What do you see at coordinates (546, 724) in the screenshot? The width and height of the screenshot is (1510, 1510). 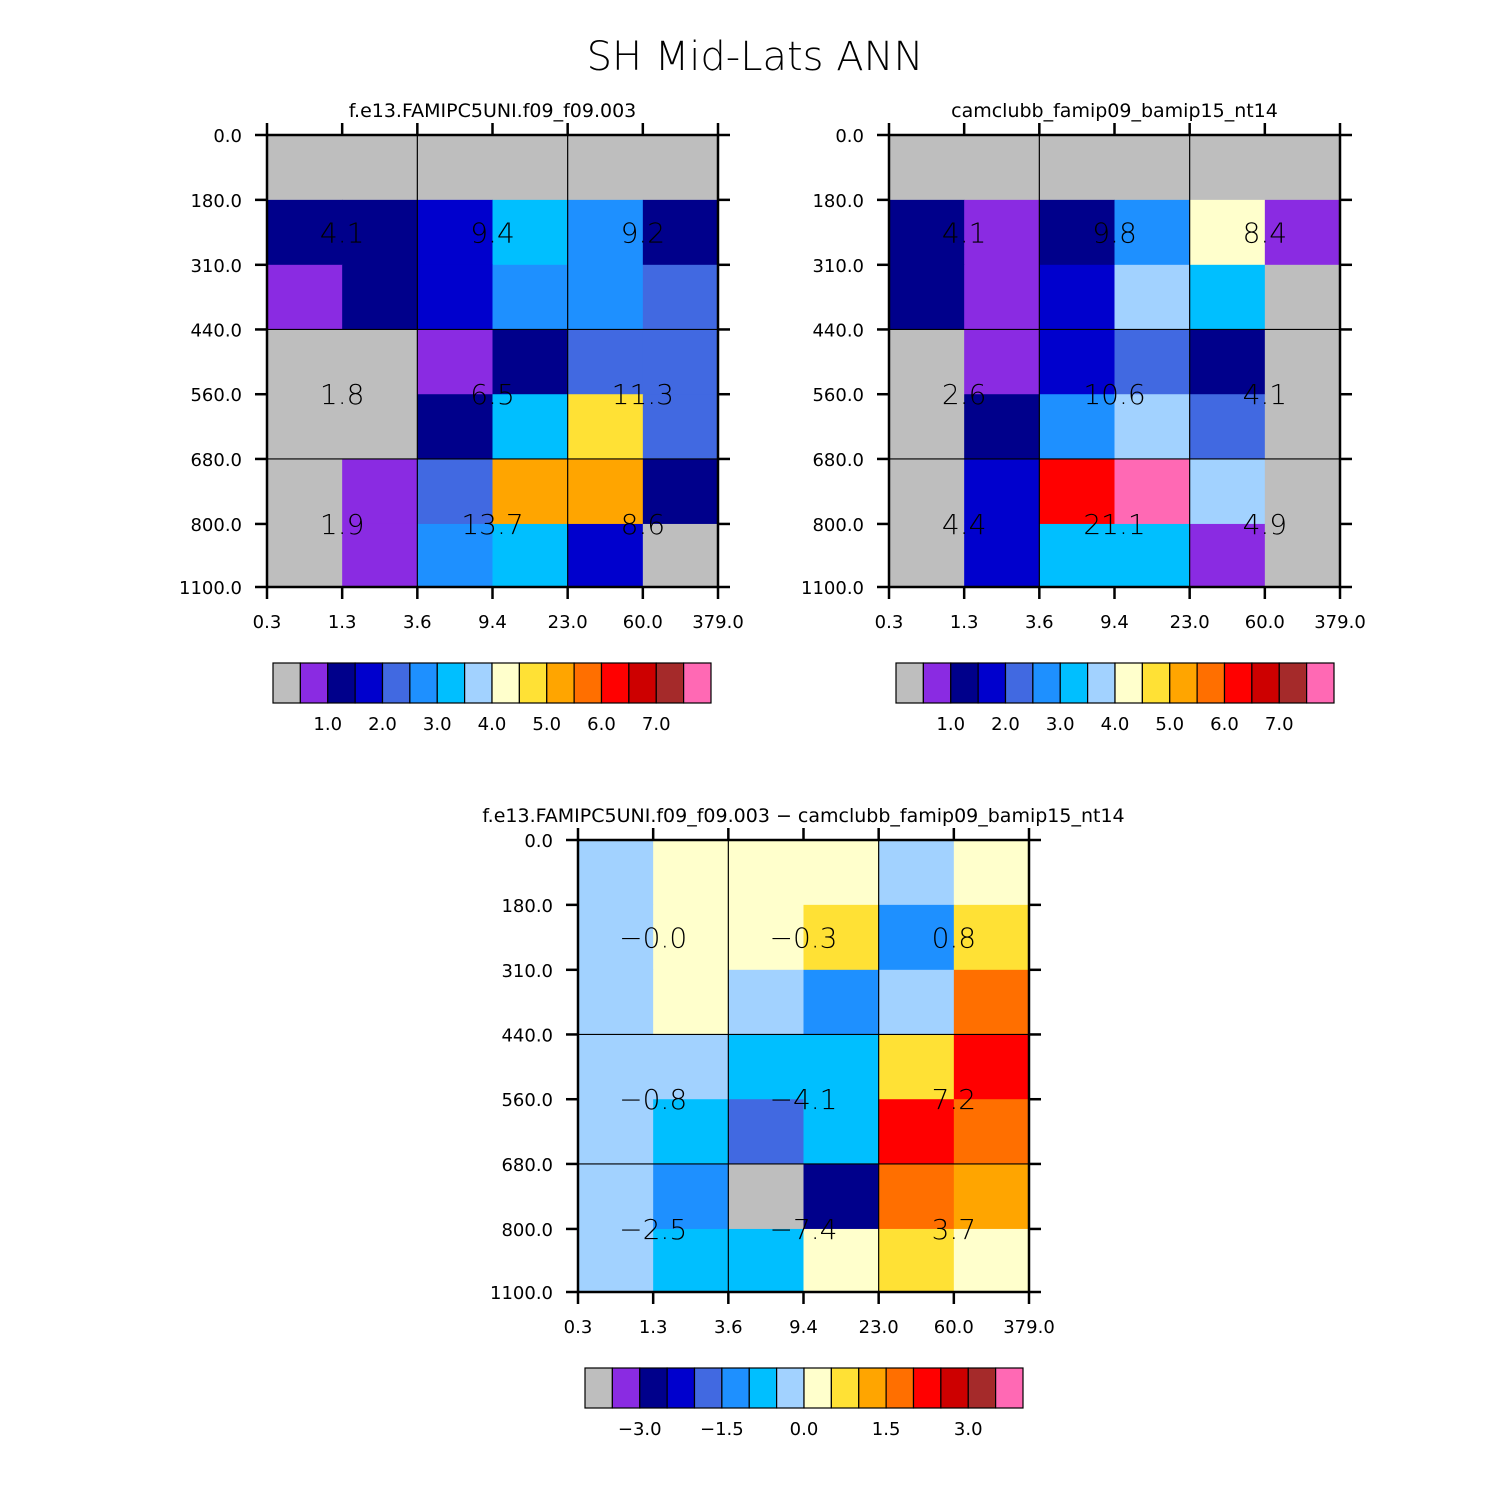 I see `colorbar-label: 5.0` at bounding box center [546, 724].